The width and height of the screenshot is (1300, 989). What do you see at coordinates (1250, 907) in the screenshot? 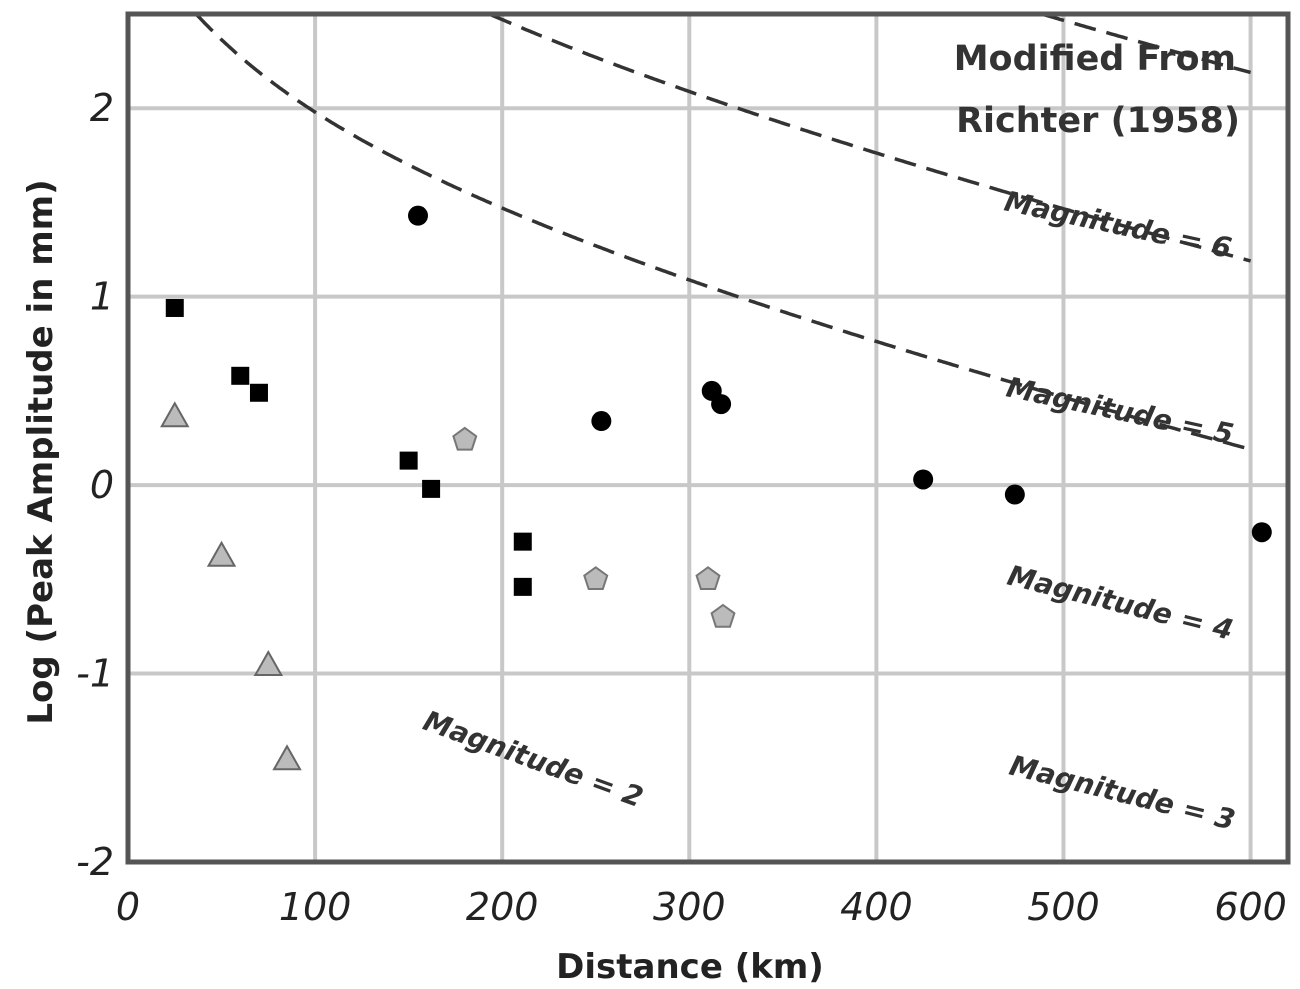
I see `x-tick-label: 600` at bounding box center [1250, 907].